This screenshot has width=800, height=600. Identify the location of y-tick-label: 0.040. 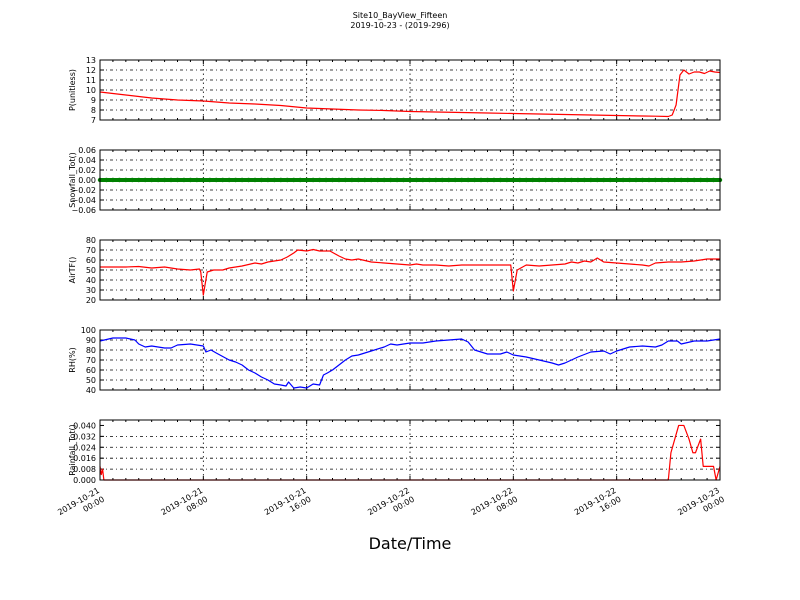
(84, 425).